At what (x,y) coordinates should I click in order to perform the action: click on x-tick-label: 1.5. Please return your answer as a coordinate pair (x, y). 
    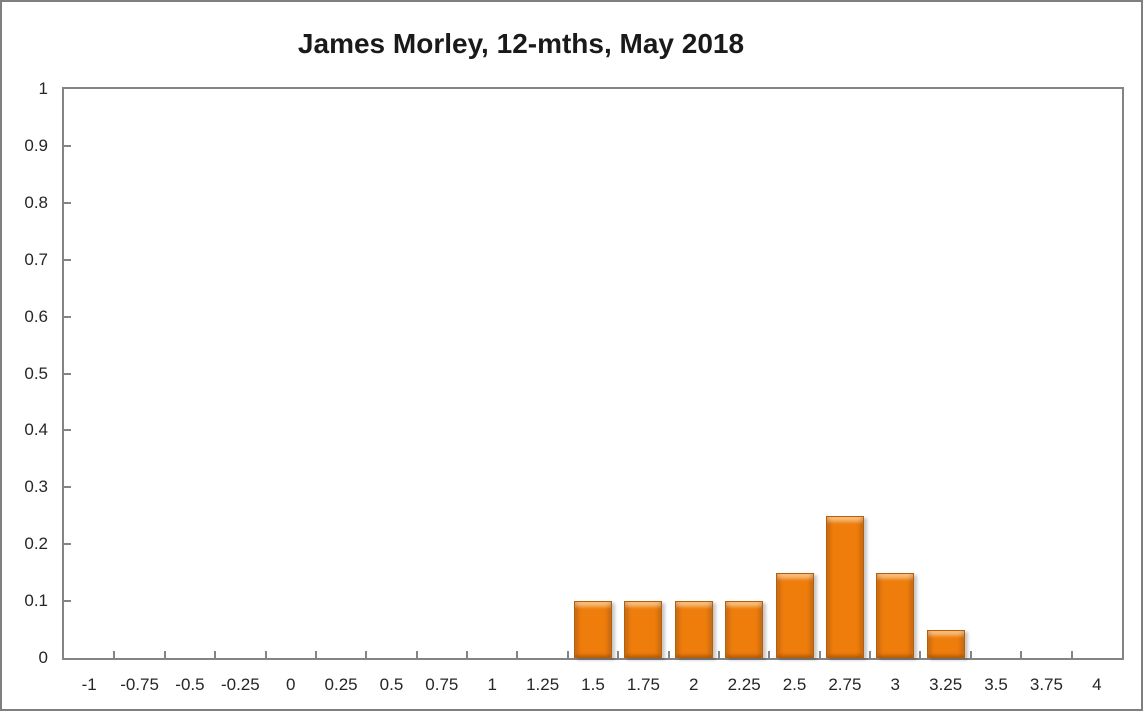
    Looking at the image, I should click on (593, 684).